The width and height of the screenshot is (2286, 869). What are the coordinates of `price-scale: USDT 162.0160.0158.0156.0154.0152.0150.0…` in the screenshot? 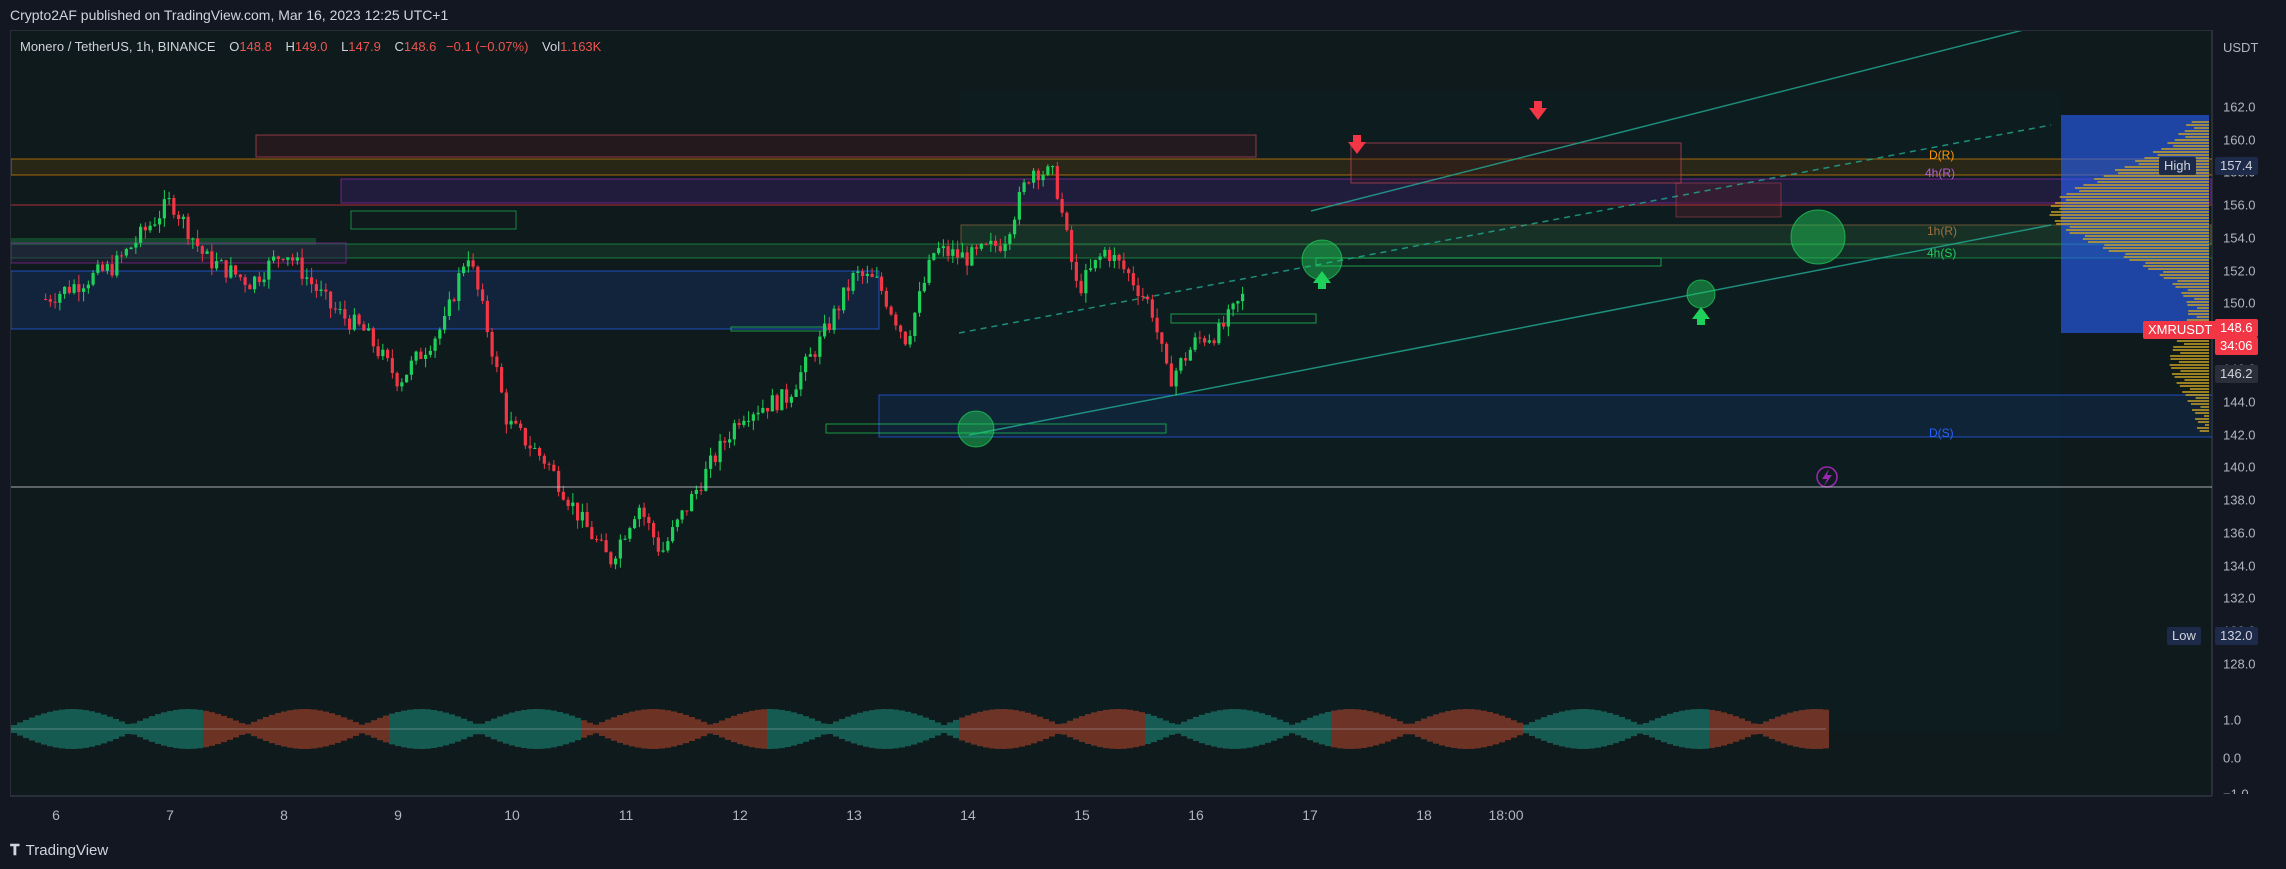 It's located at (2214, 413).